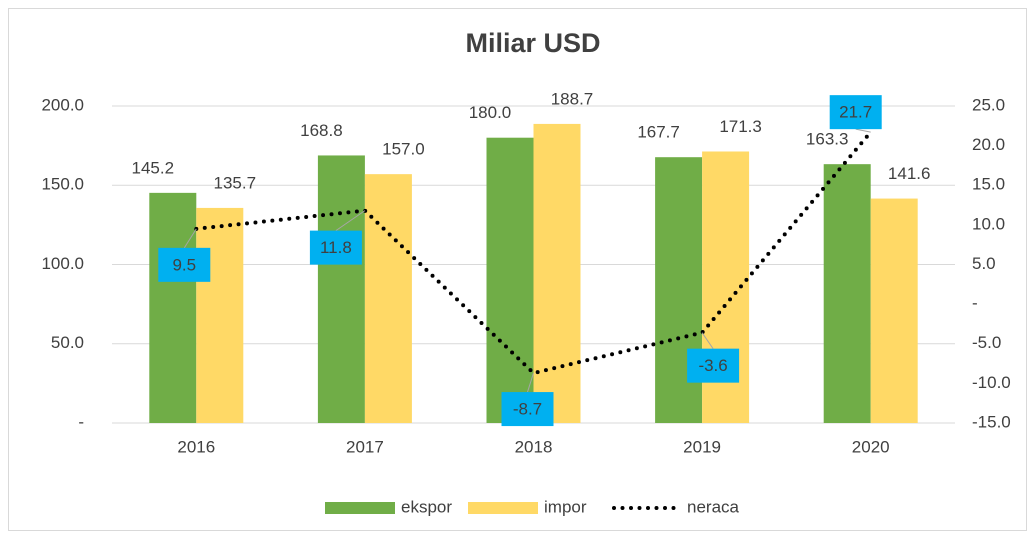 The image size is (1036, 540). Describe the element at coordinates (988, 184) in the screenshot. I see `y2-tick-label: 15.0` at that location.